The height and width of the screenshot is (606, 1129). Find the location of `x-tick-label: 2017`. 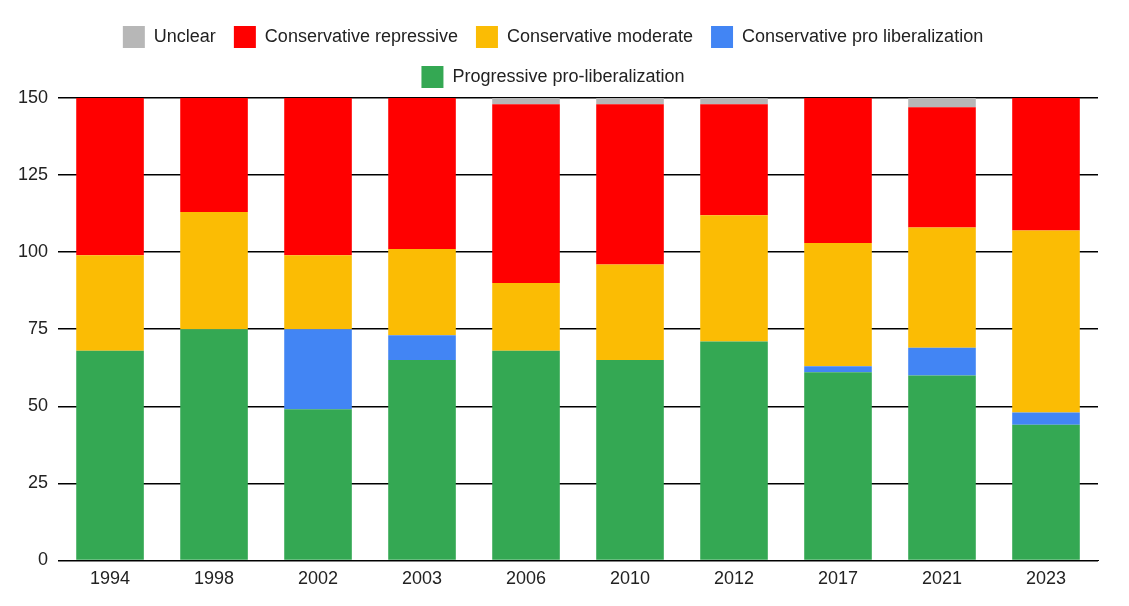

x-tick-label: 2017 is located at coordinates (838, 578).